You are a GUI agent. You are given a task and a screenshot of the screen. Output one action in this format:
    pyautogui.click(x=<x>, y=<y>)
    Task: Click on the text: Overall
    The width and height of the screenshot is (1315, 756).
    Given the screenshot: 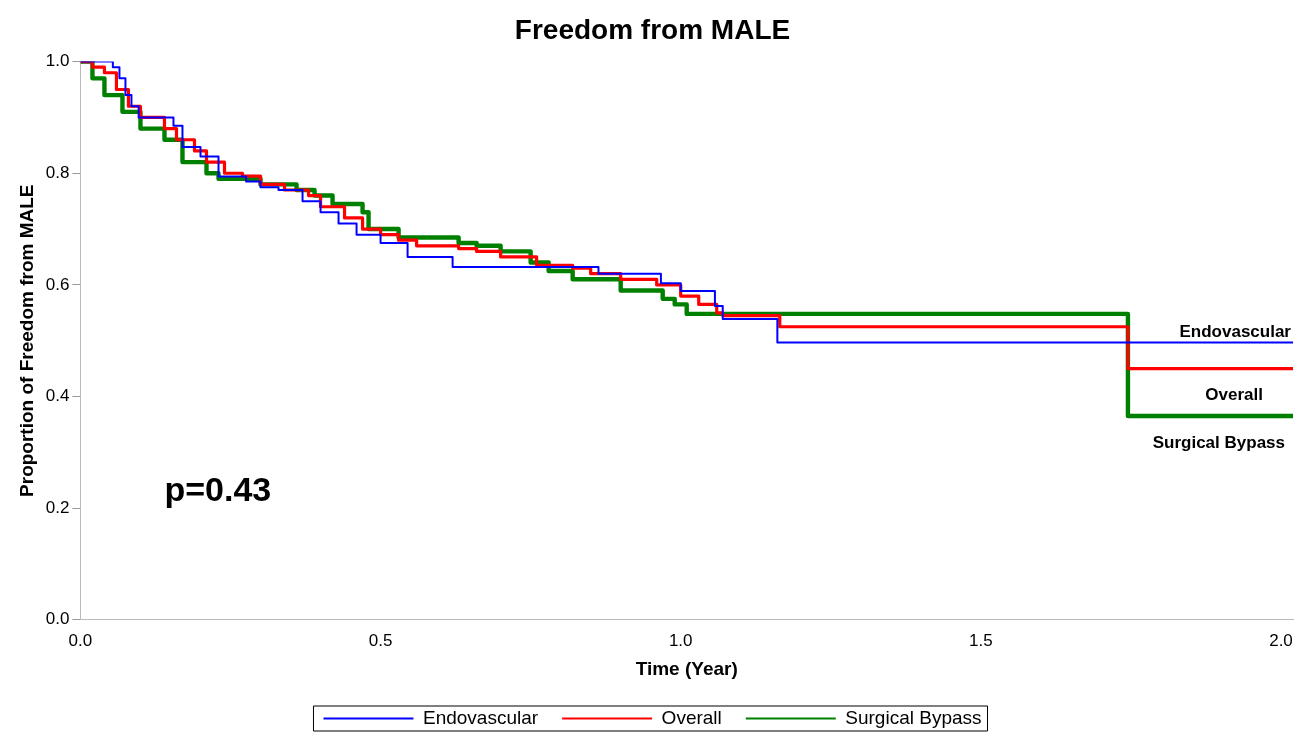 What is the action you would take?
    pyautogui.click(x=1234, y=395)
    